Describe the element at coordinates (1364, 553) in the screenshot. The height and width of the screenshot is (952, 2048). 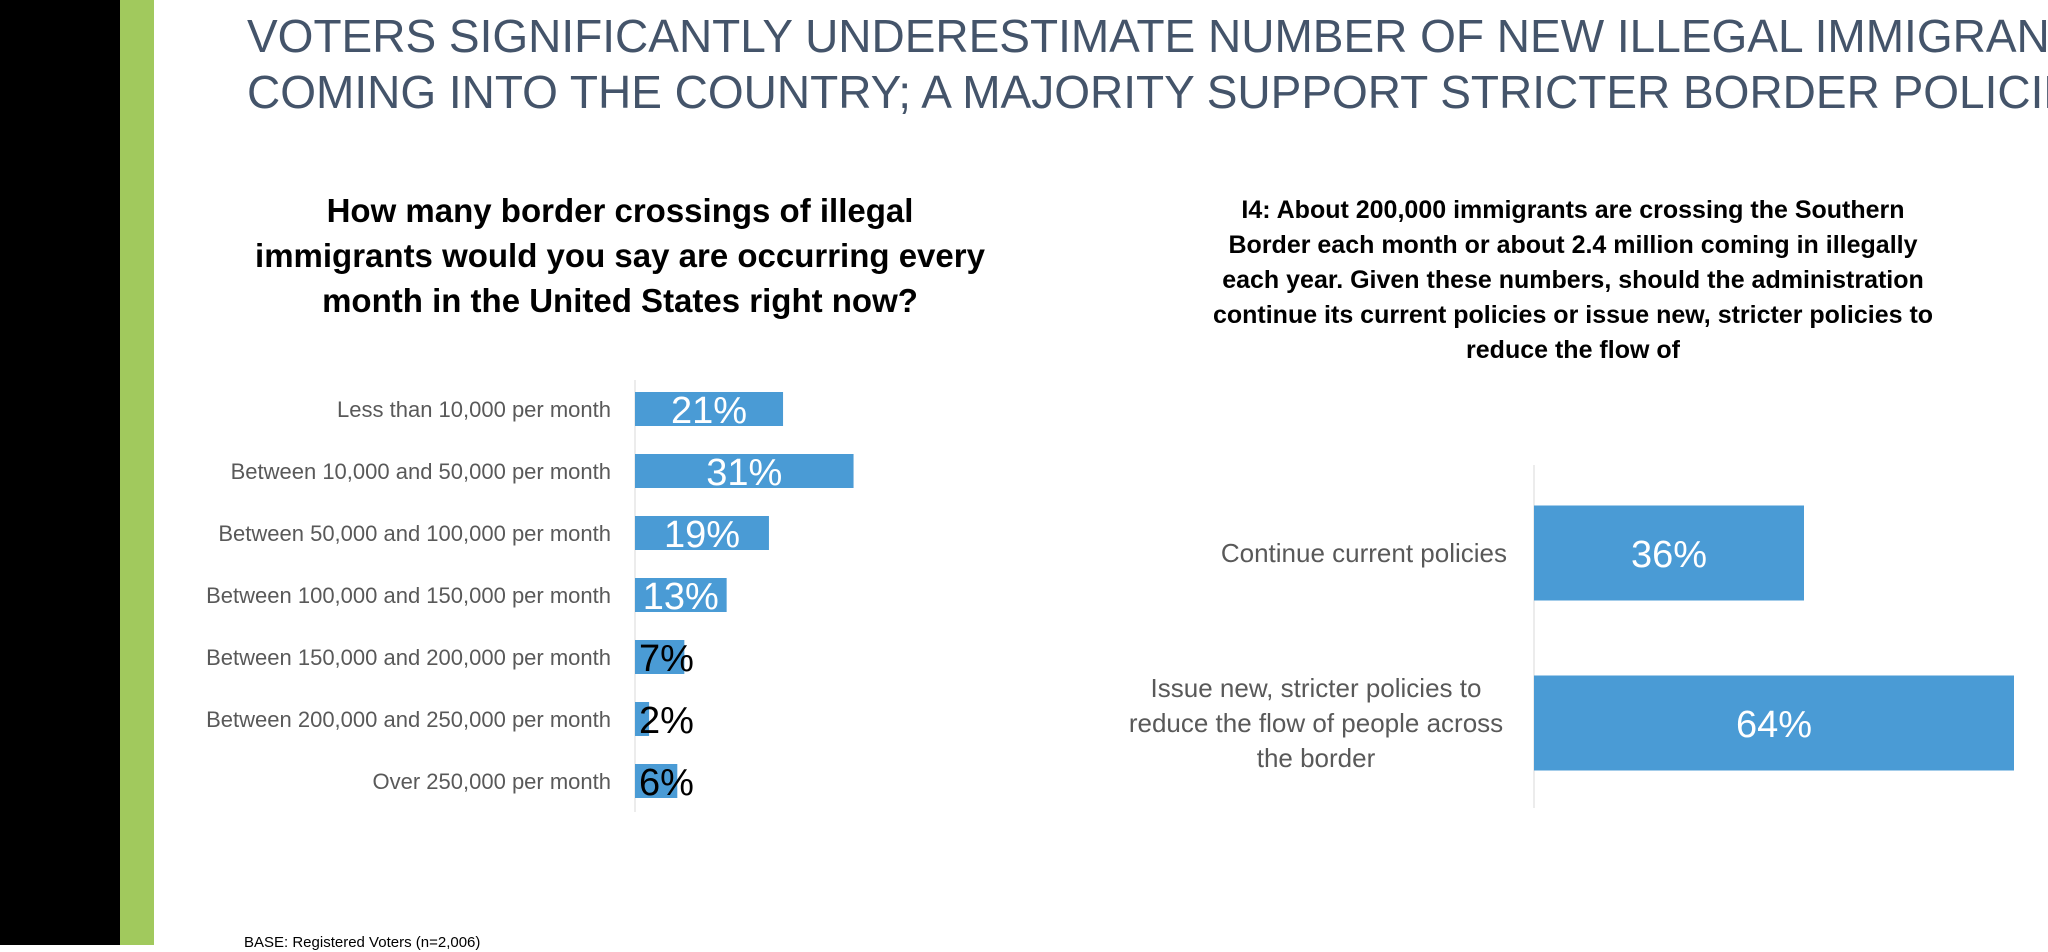
I see `category-label: Continue current policies` at that location.